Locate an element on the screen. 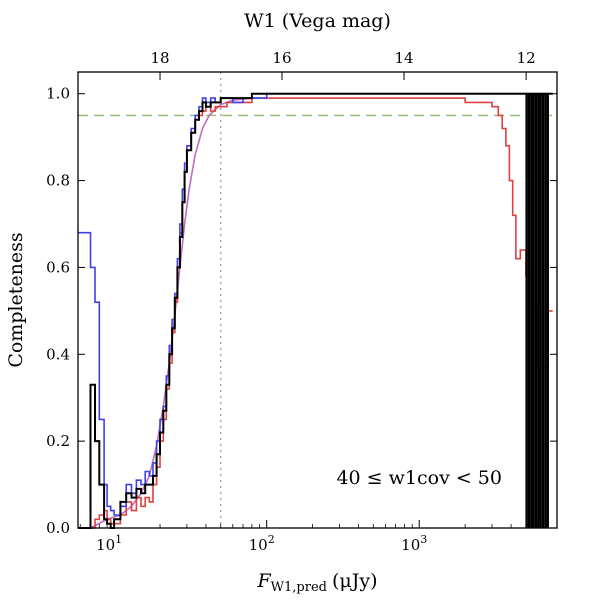 The width and height of the screenshot is (600, 600). top-tick-label: 18 is located at coordinates (159, 58).